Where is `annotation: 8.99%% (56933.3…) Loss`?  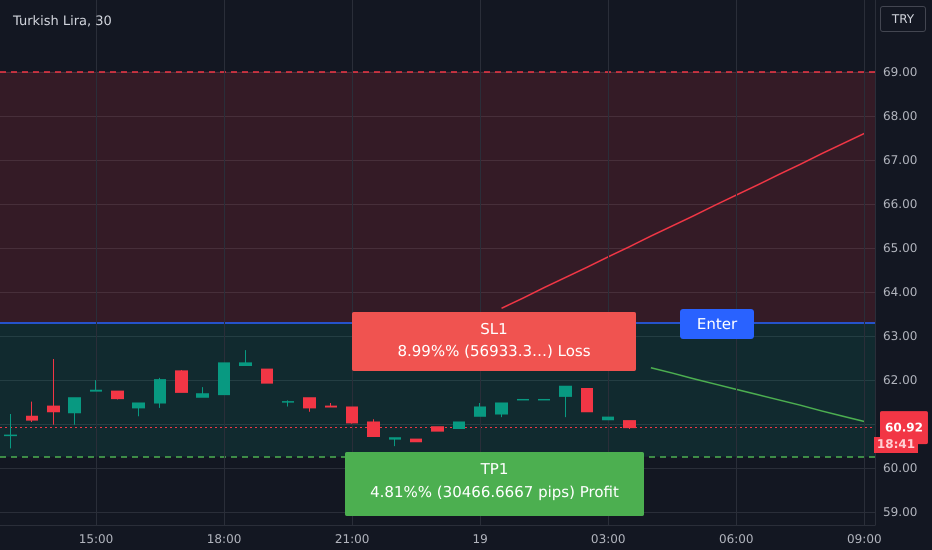
annotation: 8.99%% (56933.3…) Loss is located at coordinates (494, 351).